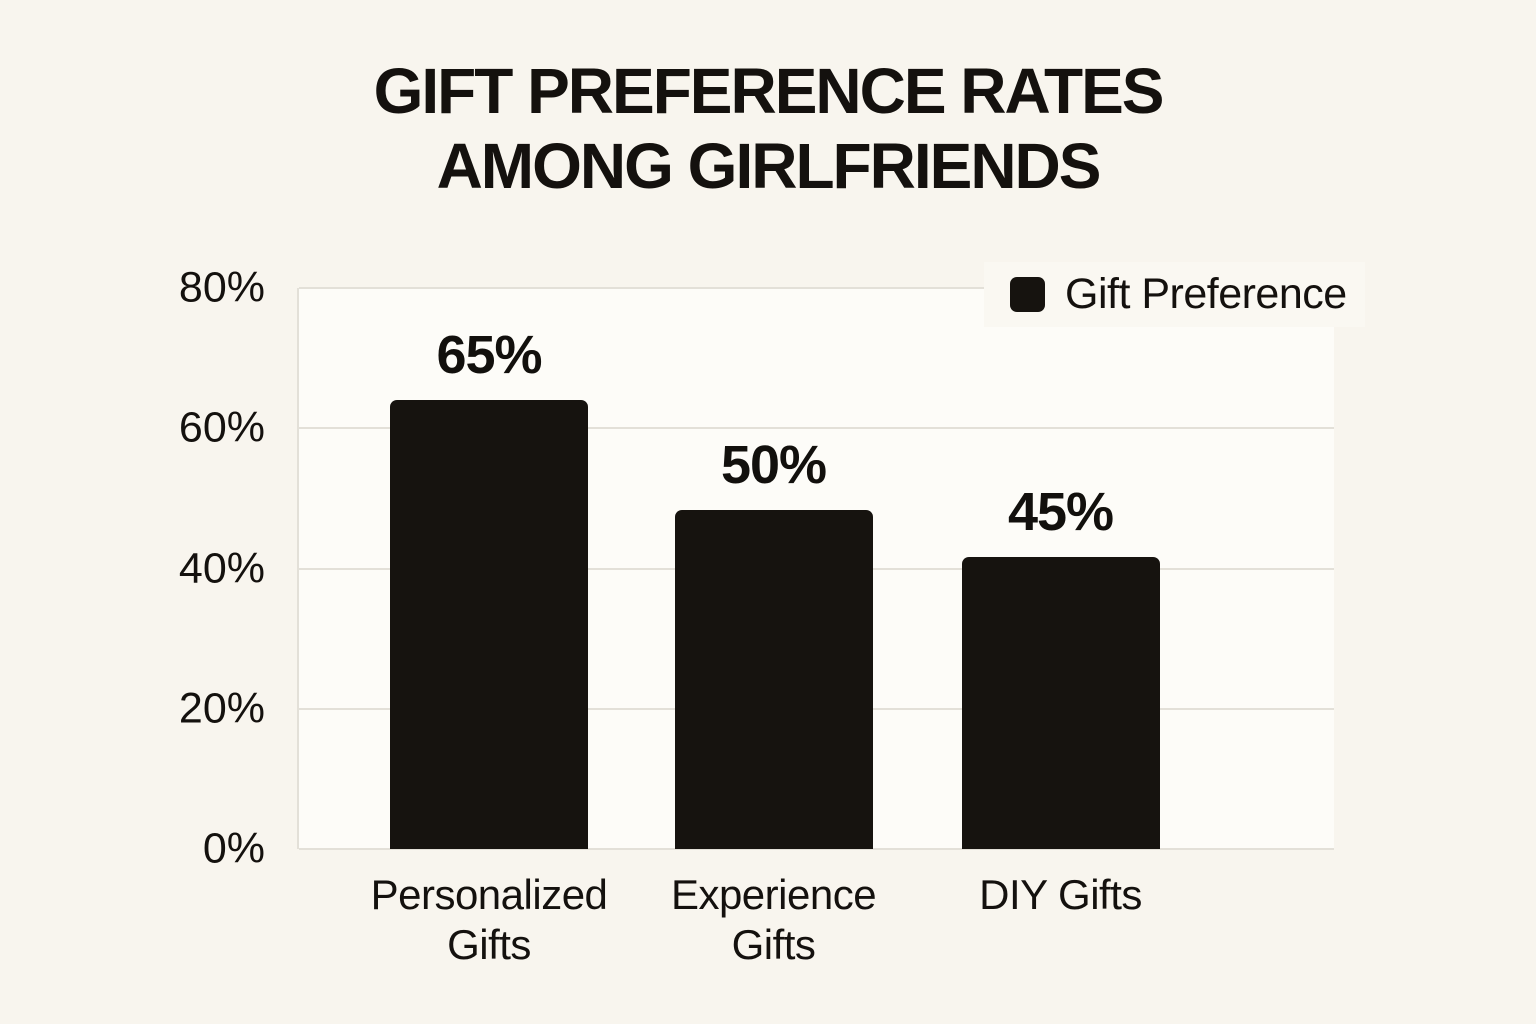 This screenshot has width=1536, height=1024. I want to click on chart-title-line-1: GIFT PREFERENCE RATES, so click(769, 91).